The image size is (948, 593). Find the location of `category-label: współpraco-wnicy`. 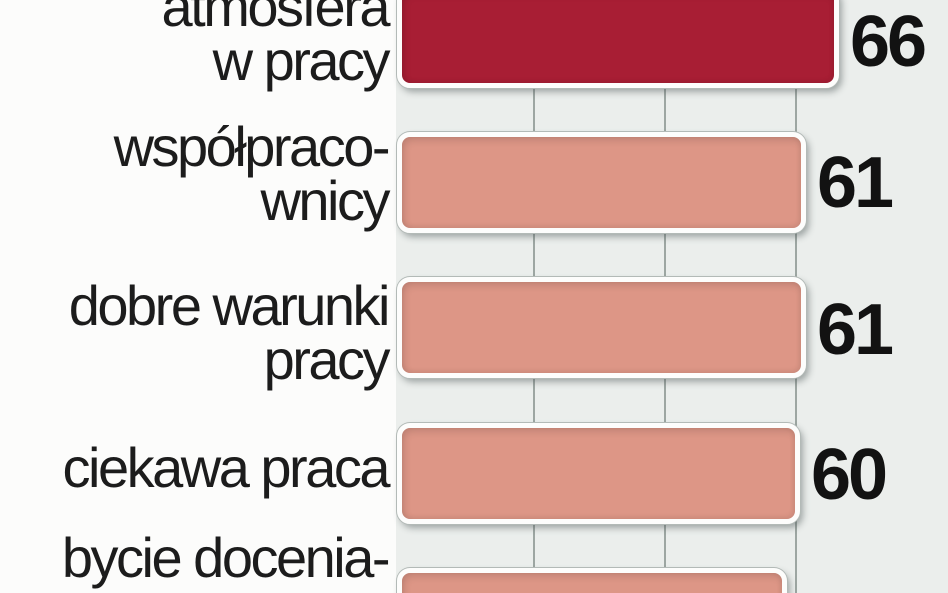

category-label: współpraco-wnicy is located at coordinates (195, 173).